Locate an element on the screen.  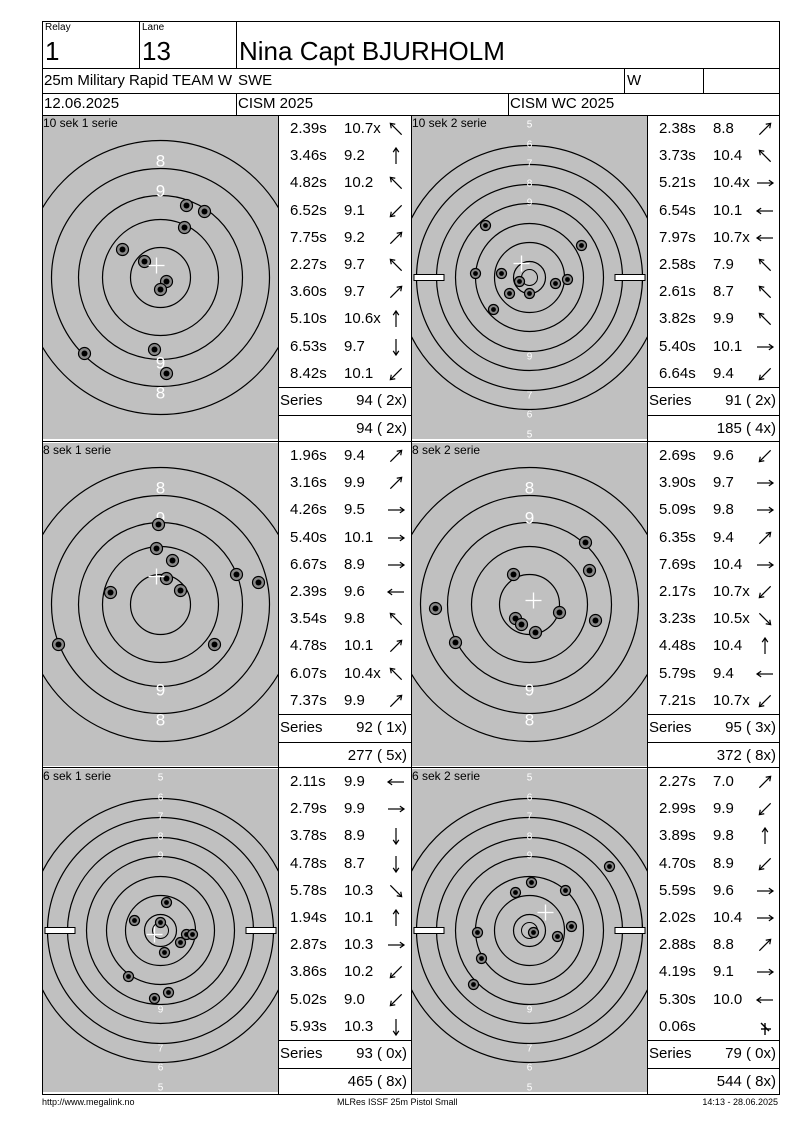
target-1: 8 9 9 8 is located at coordinates (160, 277).